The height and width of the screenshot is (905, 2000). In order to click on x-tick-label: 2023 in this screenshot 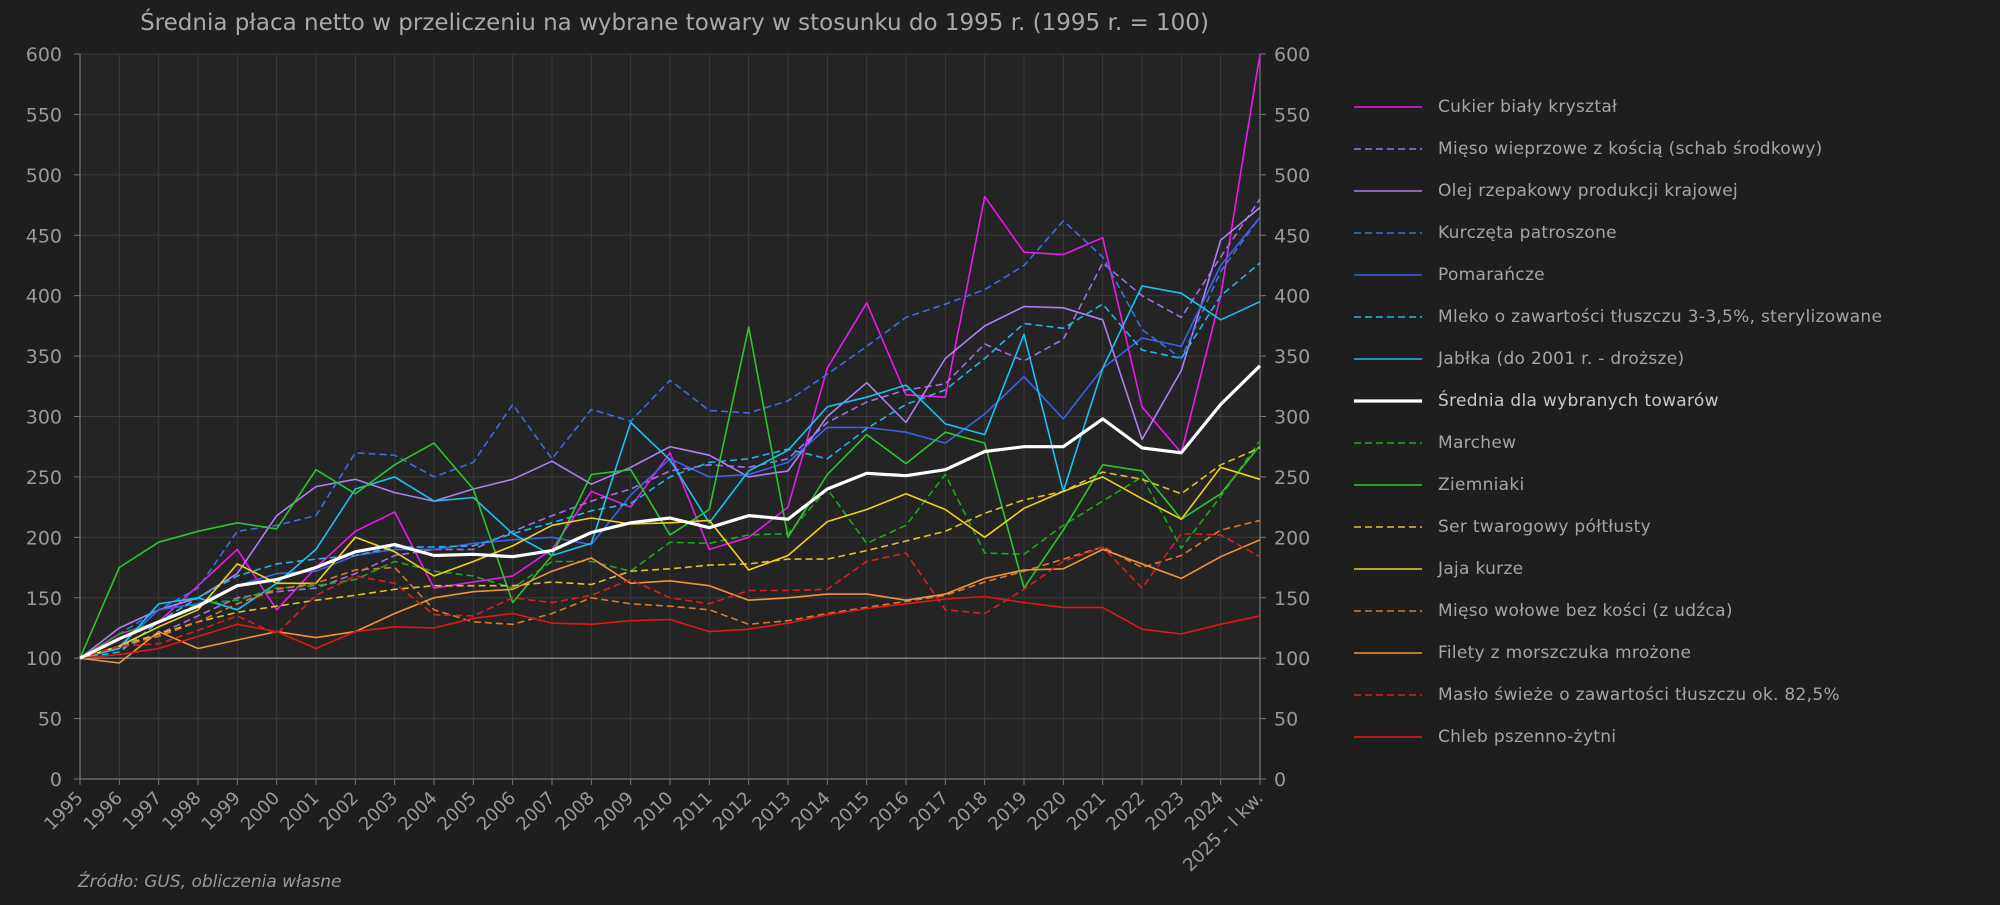, I will do `click(1165, 811)`.